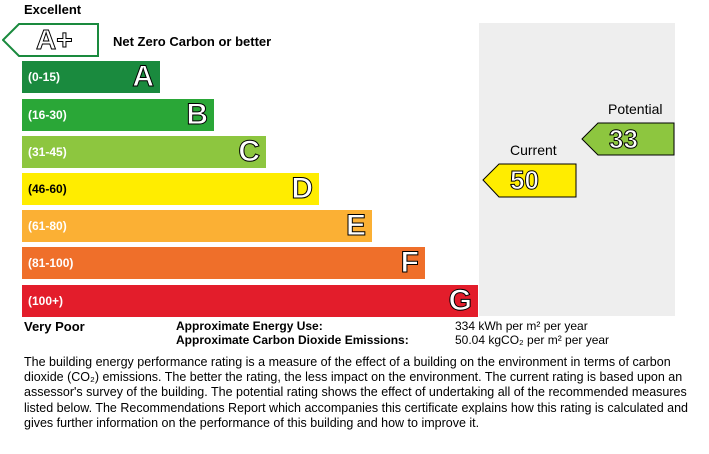 The height and width of the screenshot is (454, 709). What do you see at coordinates (197, 226) in the screenshot?
I see `band-e: (61-80) E` at bounding box center [197, 226].